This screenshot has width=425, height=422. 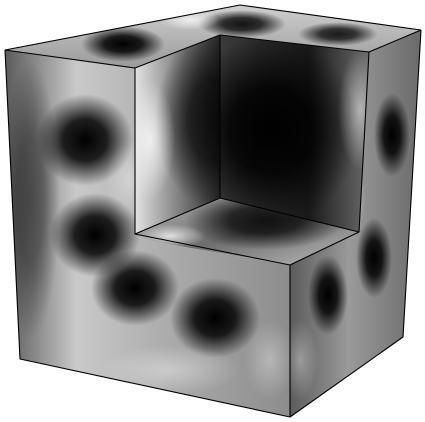 What do you see at coordinates (177, 134) in the screenshot?
I see `notch-inner-left-wall` at bounding box center [177, 134].